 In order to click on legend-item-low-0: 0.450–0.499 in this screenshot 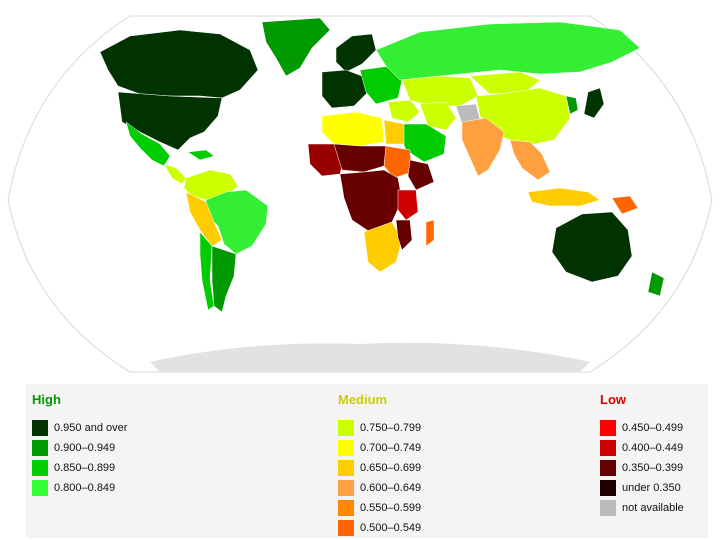, I will do `click(642, 428)`.